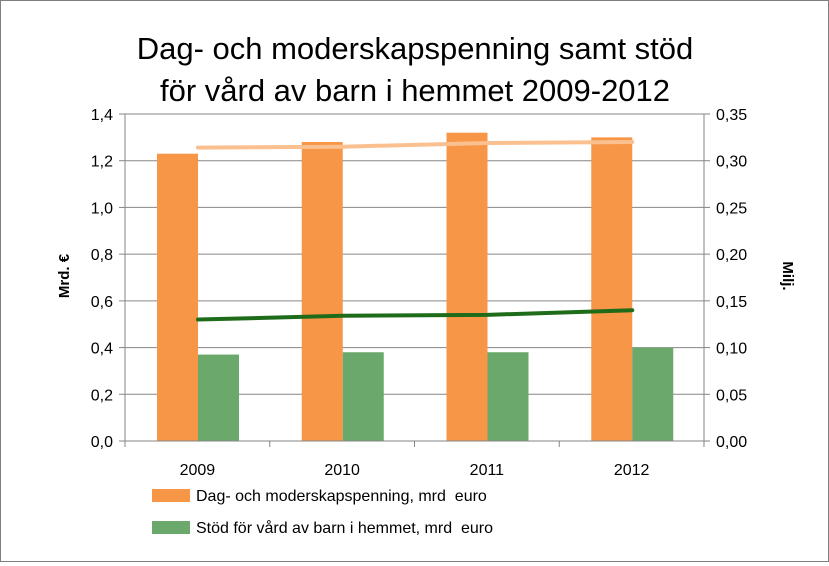 The height and width of the screenshot is (566, 829). Describe the element at coordinates (467, 286) in the screenshot. I see `bar-dagpenning-2011` at that location.